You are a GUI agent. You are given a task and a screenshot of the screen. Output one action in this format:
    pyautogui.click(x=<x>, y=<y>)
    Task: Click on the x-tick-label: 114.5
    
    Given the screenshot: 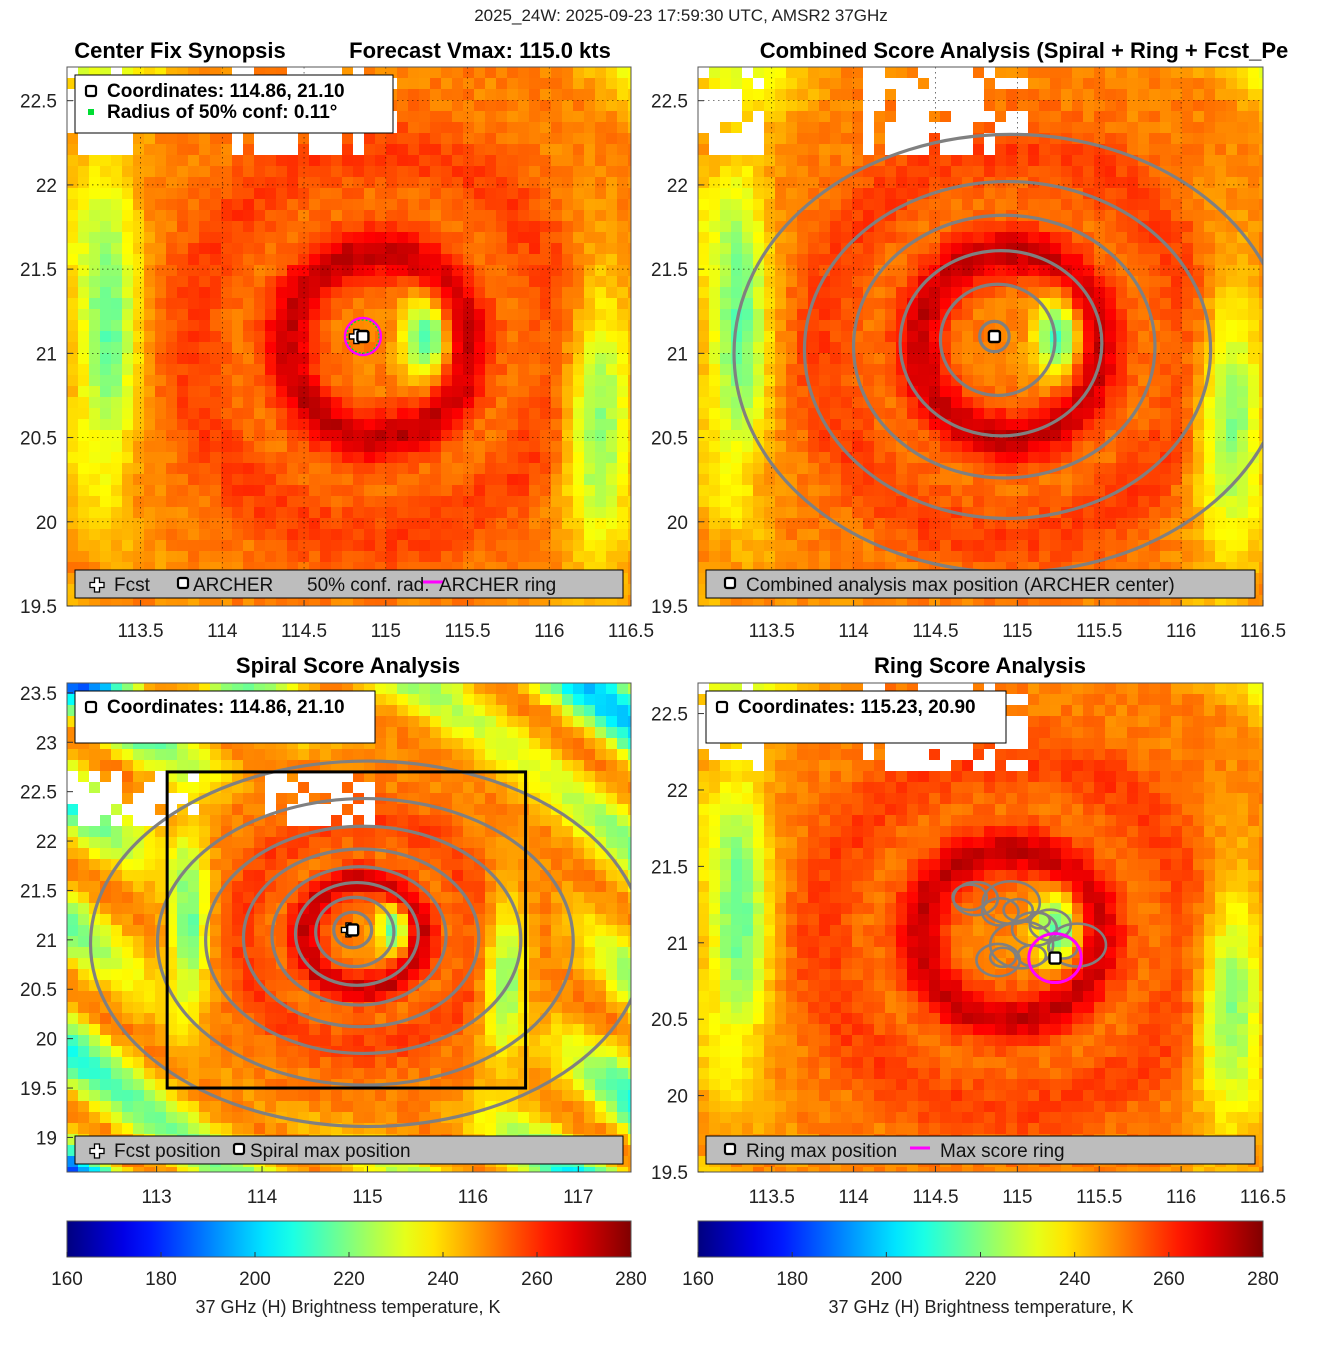 What is the action you would take?
    pyautogui.click(x=304, y=631)
    